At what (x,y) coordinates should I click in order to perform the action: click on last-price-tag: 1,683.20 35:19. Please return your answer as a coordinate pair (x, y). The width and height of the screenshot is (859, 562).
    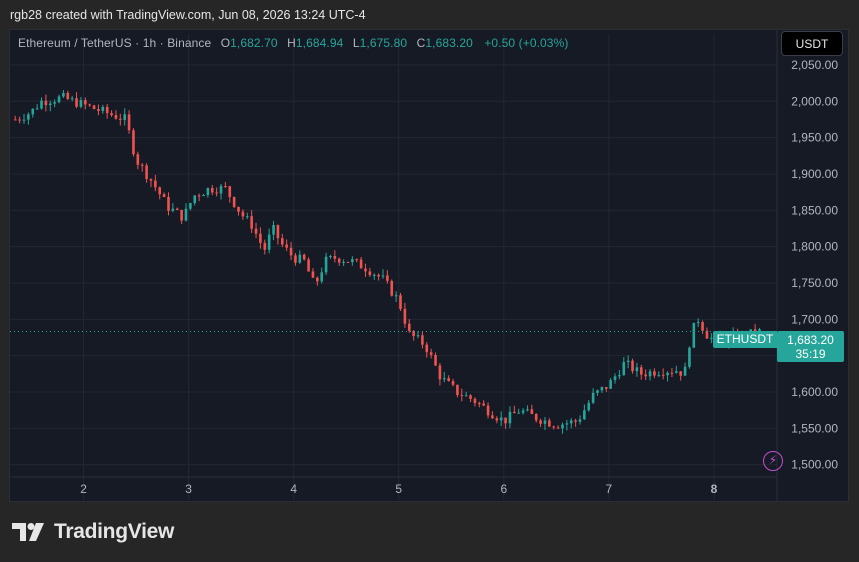
    Looking at the image, I should click on (810, 346).